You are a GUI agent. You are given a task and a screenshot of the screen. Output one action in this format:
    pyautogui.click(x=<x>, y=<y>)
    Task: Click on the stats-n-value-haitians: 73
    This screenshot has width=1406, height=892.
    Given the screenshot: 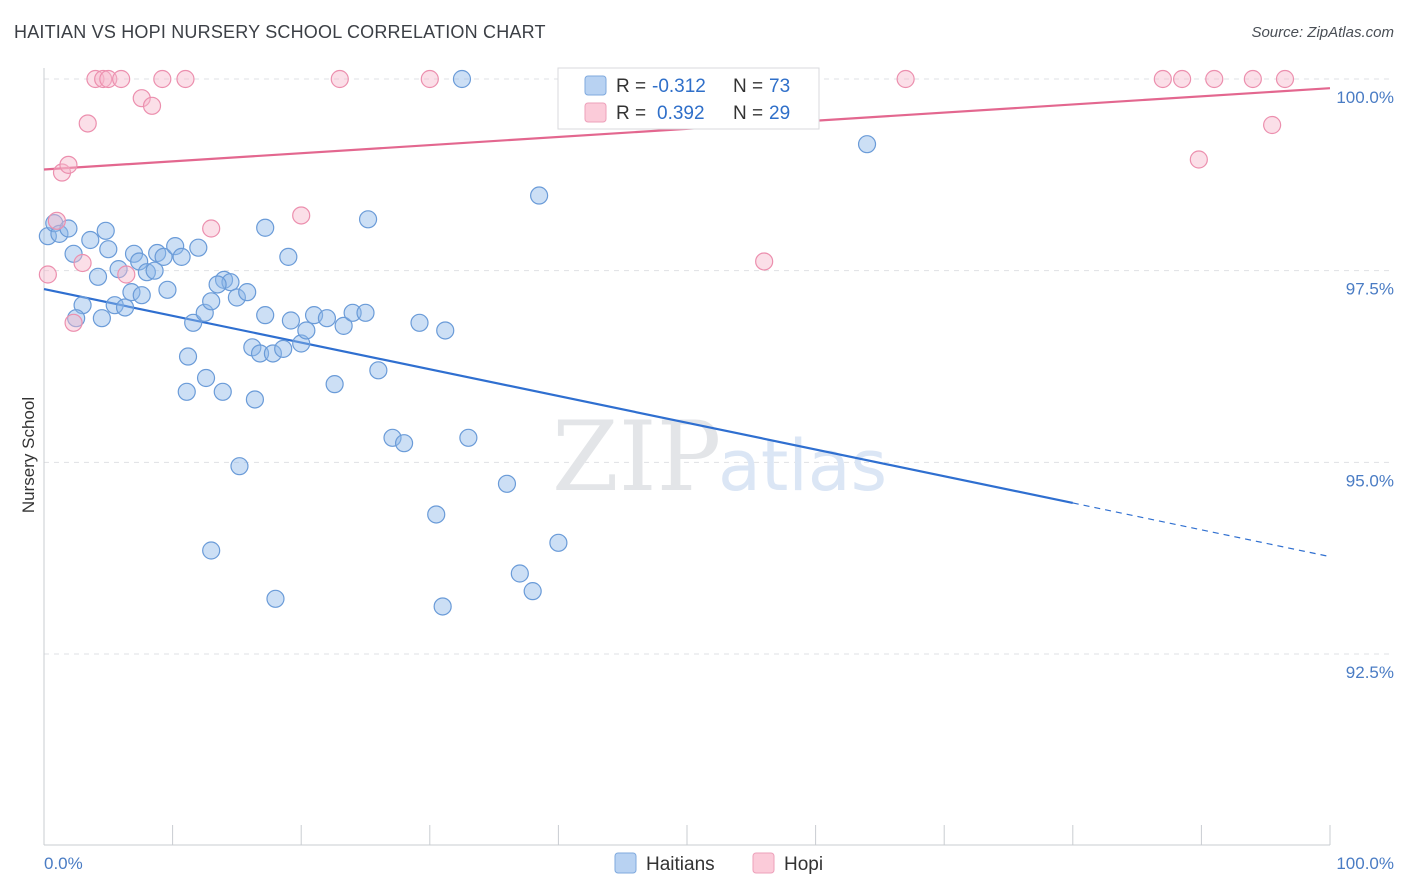 What is the action you would take?
    pyautogui.click(x=779, y=86)
    